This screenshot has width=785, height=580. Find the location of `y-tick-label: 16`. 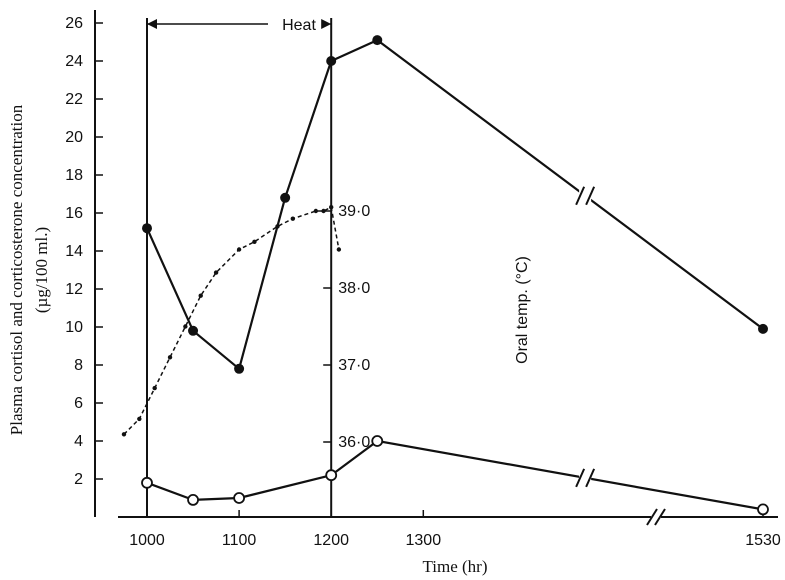

y-tick-label: 16 is located at coordinates (74, 213).